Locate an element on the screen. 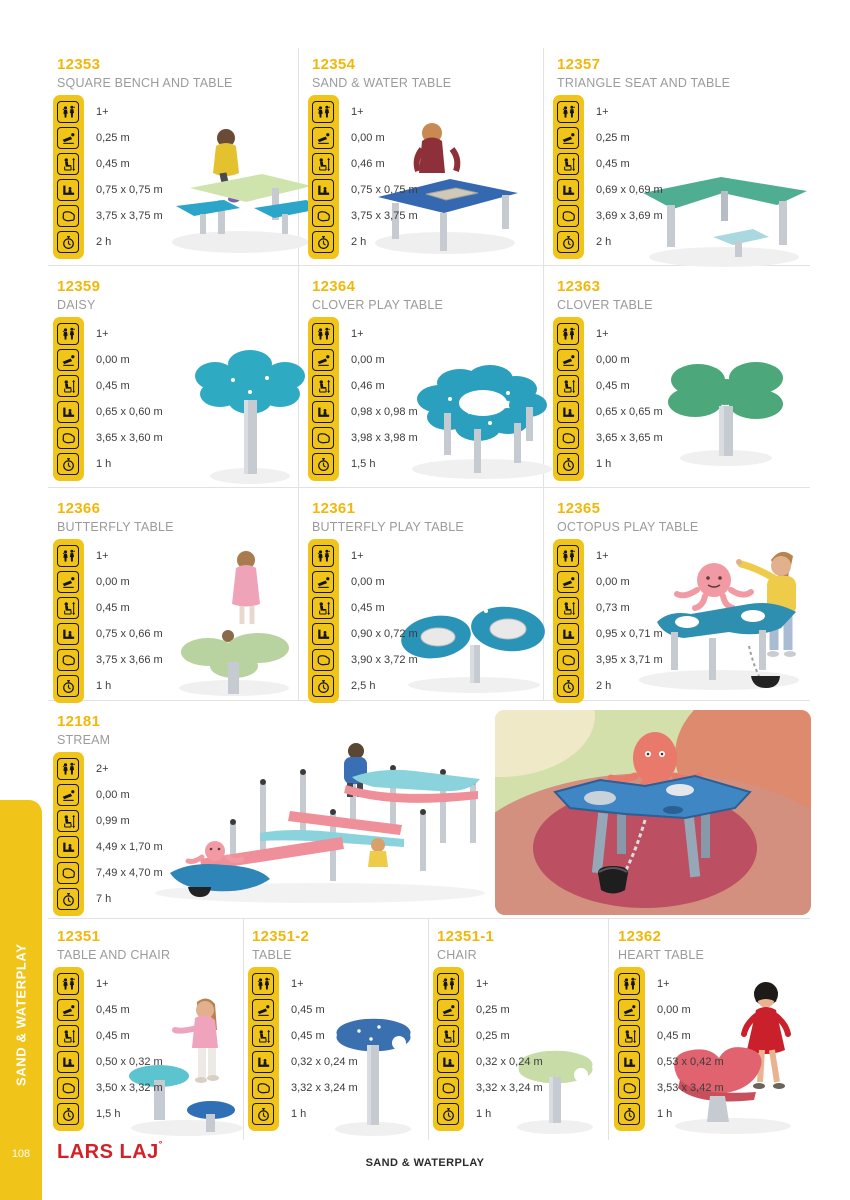 This screenshot has height=1200, width=850. spec-value: 0,69 x 0,69 m is located at coordinates (629, 190).